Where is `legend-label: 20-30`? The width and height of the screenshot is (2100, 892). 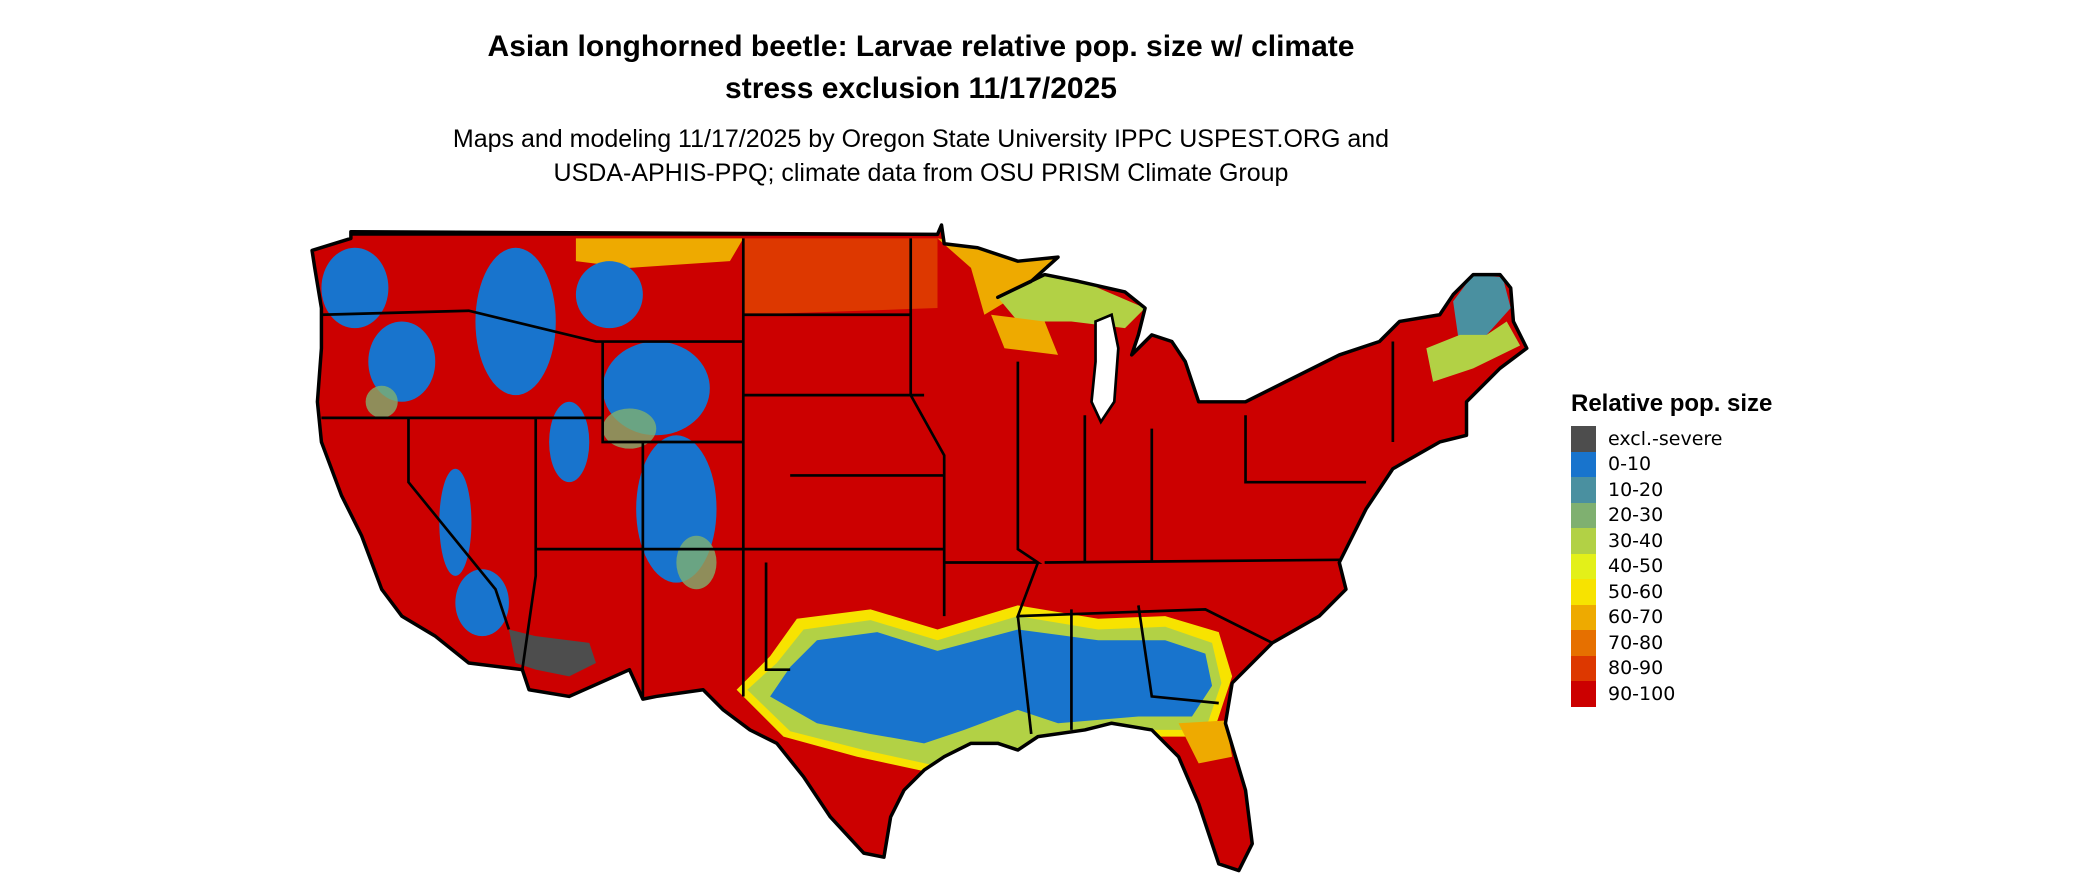
legend-label: 20-30 is located at coordinates (1636, 515).